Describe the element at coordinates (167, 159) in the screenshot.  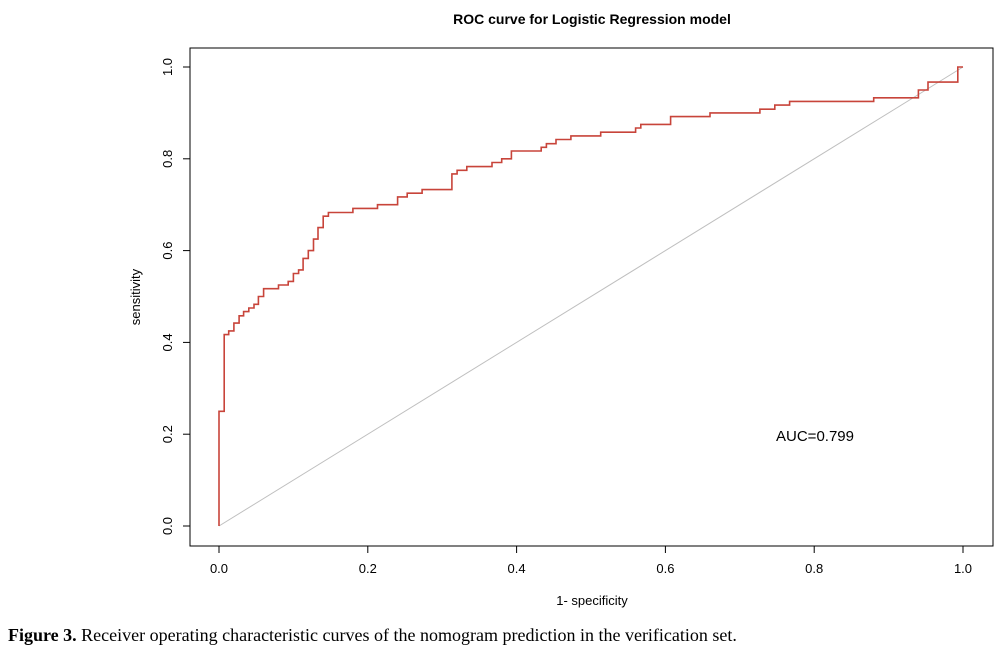
I see `y-tick-label: 0.8` at that location.